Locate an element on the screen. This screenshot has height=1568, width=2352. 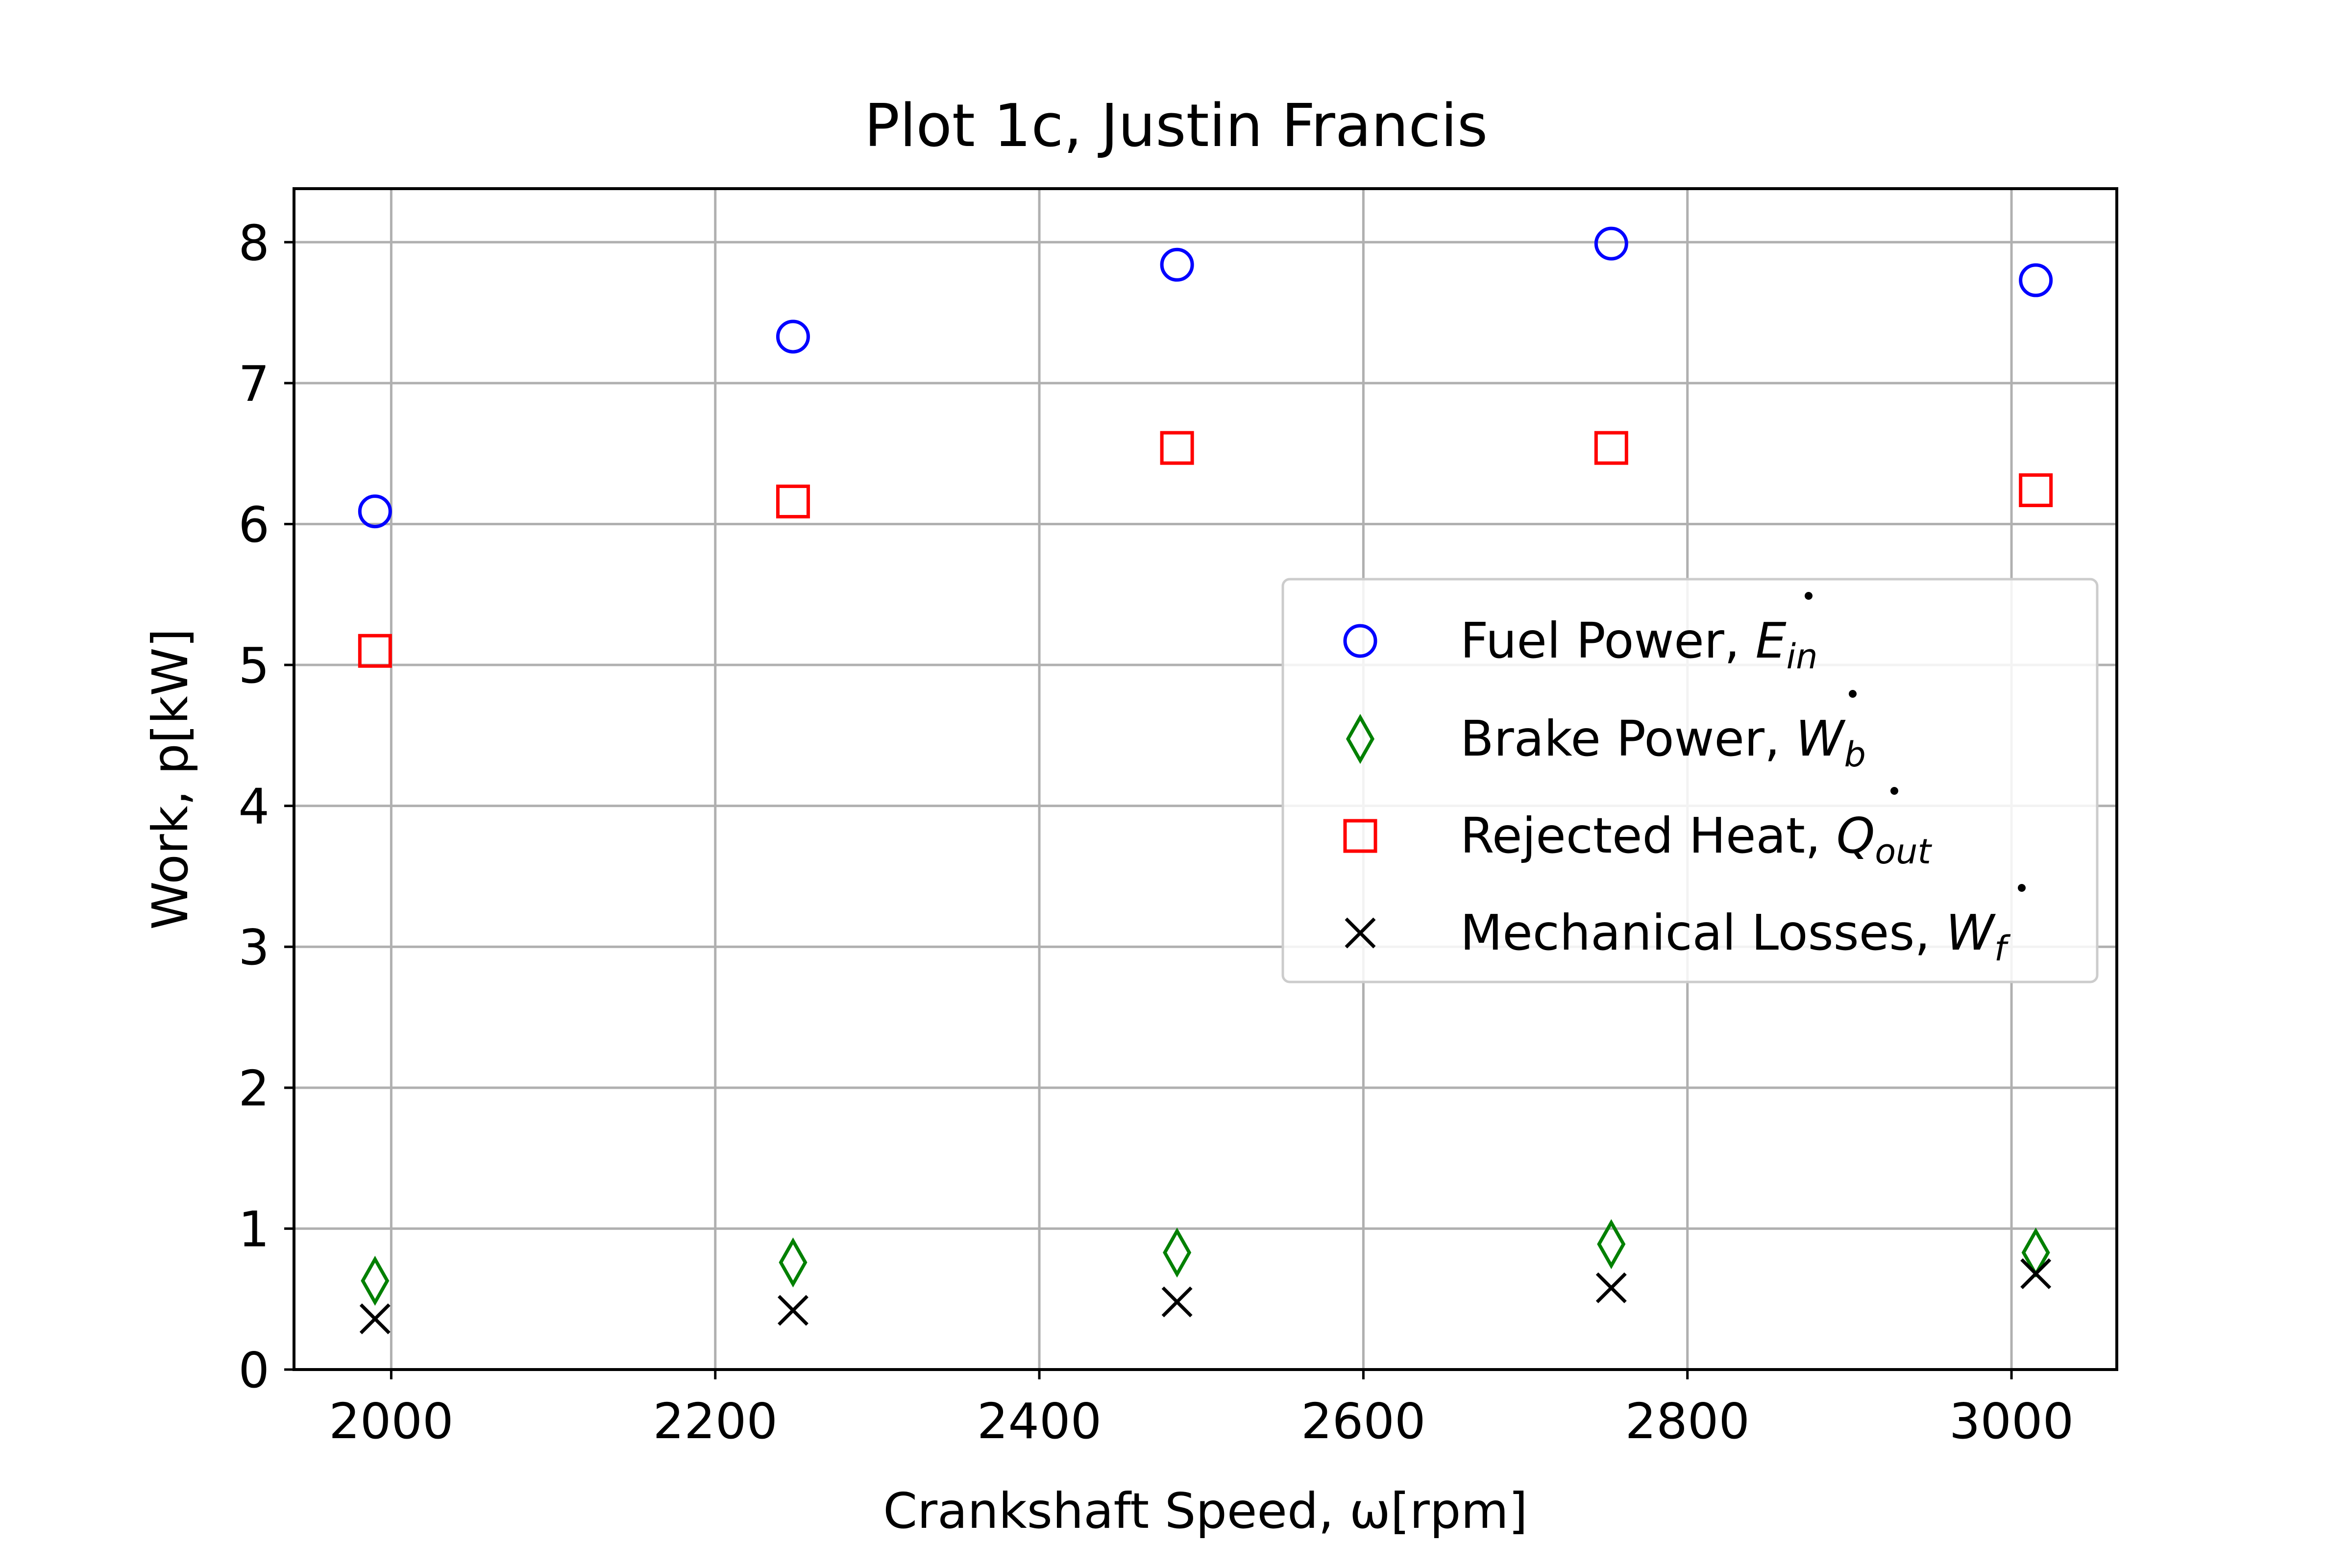
x-axis-label: Crankshaft Speed, ω[rpm] is located at coordinates (1205, 1511).